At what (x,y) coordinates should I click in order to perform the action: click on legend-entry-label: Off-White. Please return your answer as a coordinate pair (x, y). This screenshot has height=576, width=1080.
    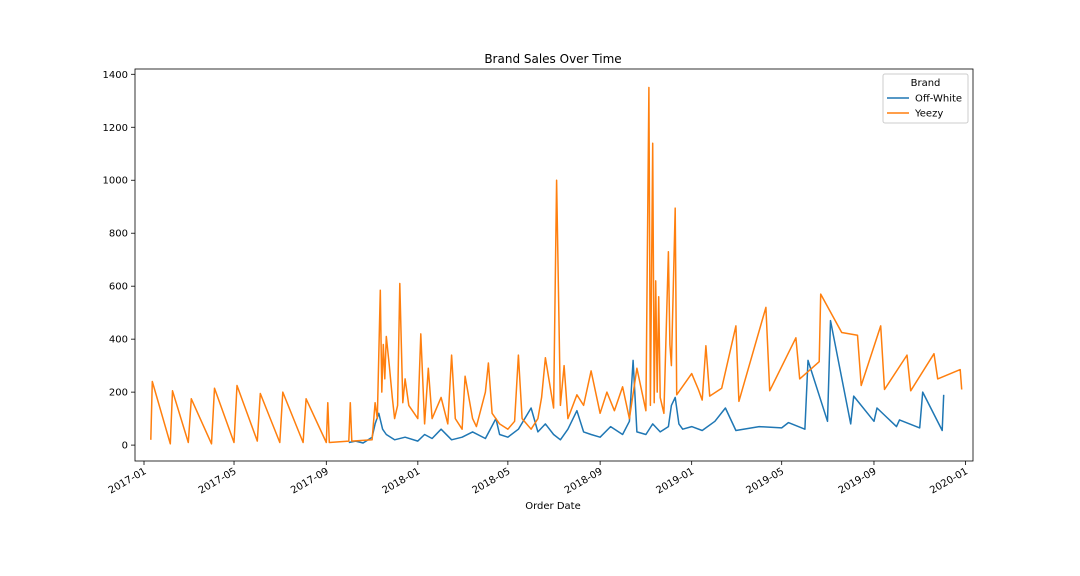
    Looking at the image, I should click on (938, 99).